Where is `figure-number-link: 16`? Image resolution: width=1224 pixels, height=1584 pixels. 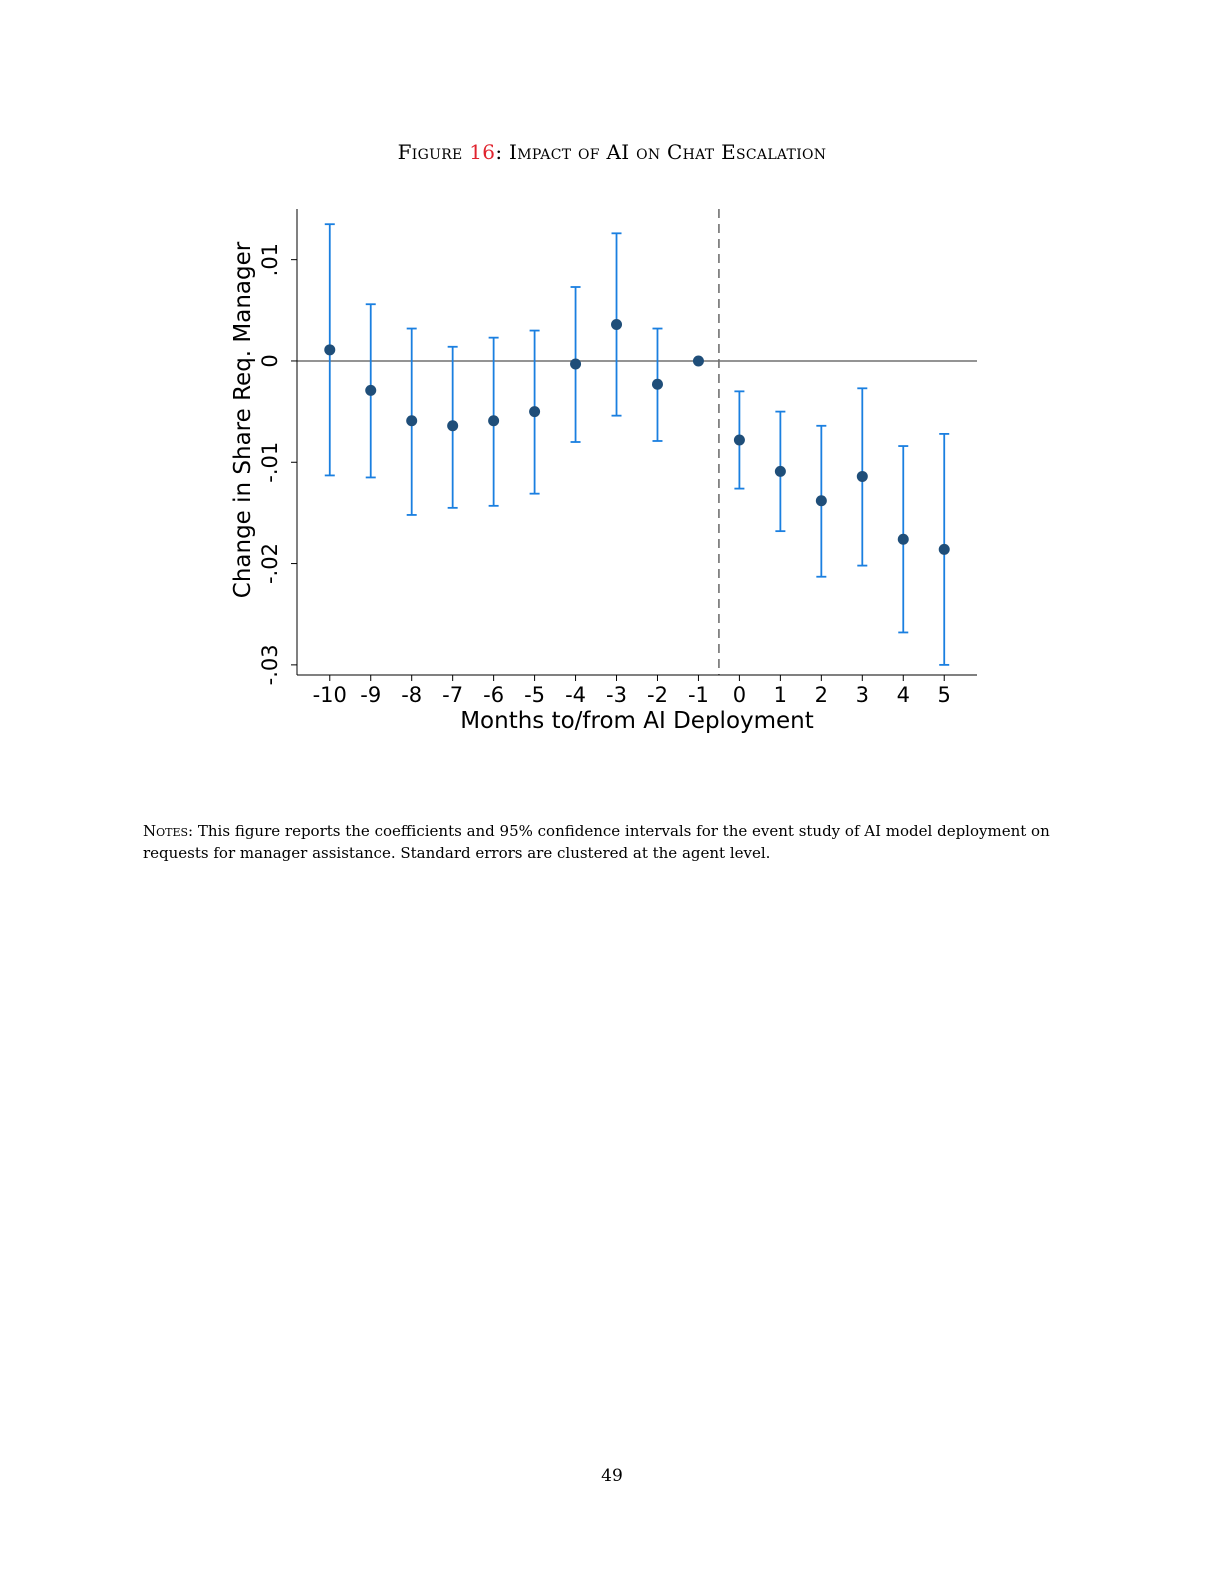 figure-number-link: 16 is located at coordinates (482, 152).